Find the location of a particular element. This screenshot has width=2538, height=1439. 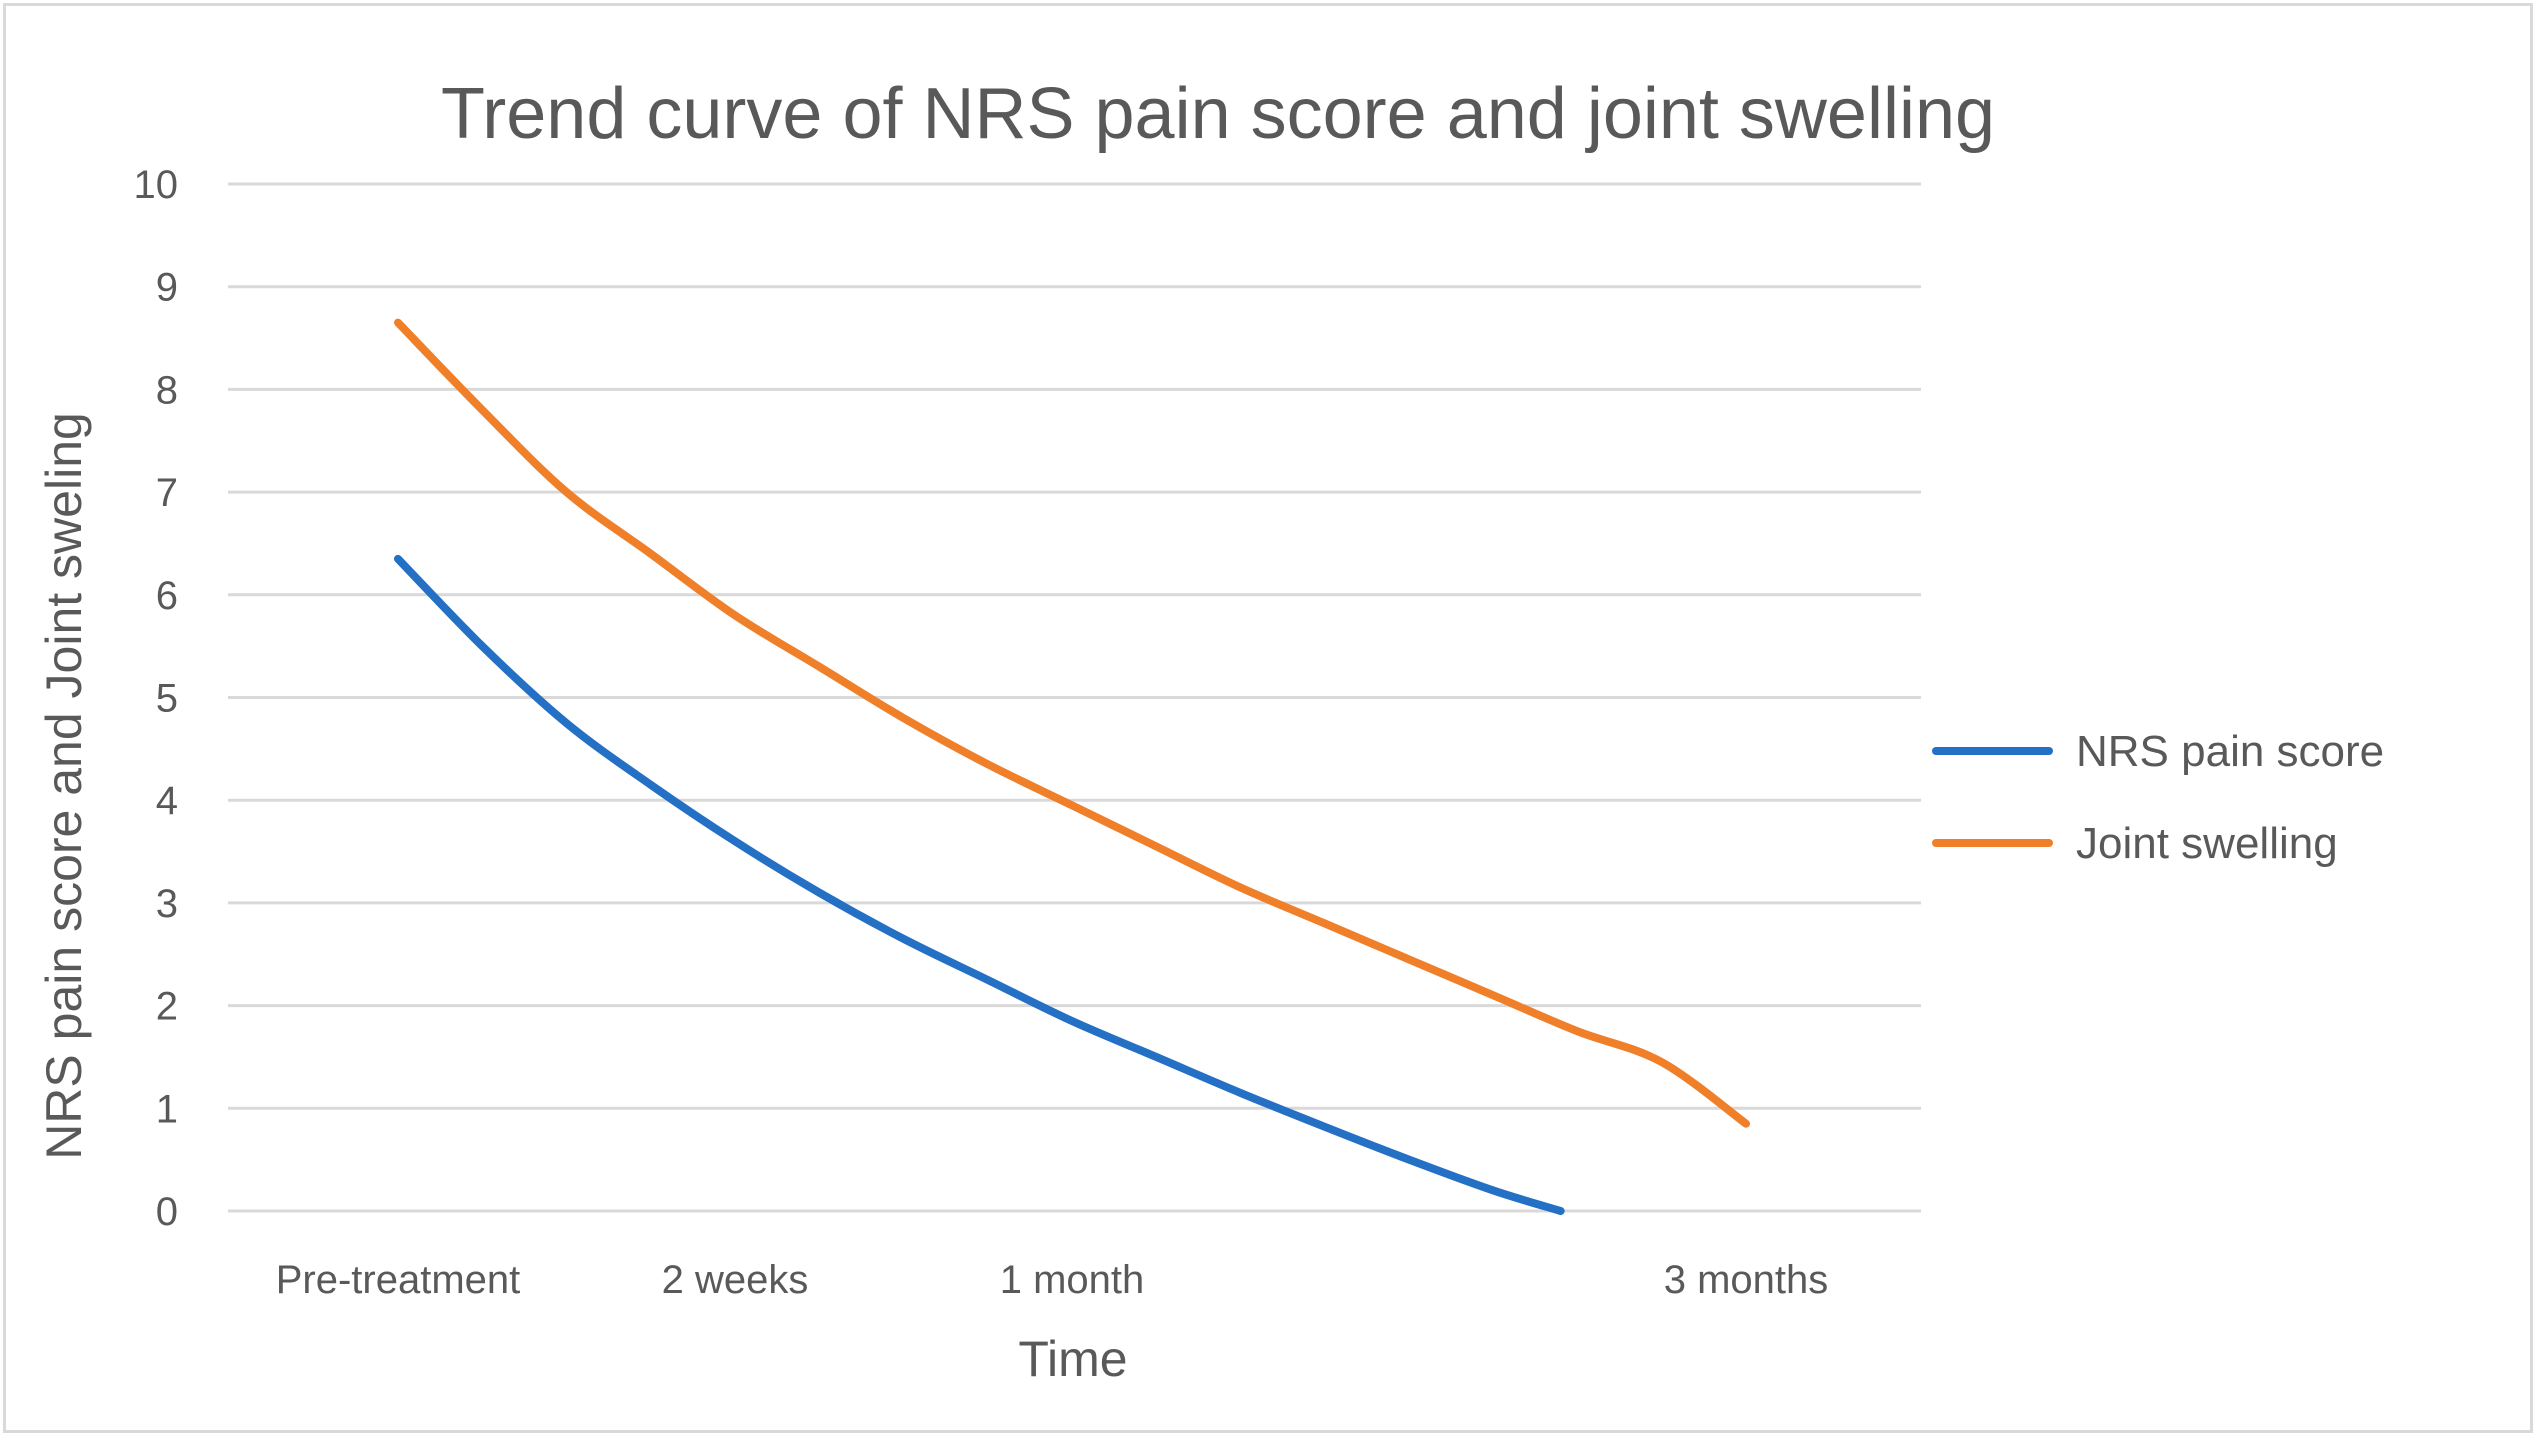

y-axis-title: NRS pain score and Joint sweling is located at coordinates (64, 786).